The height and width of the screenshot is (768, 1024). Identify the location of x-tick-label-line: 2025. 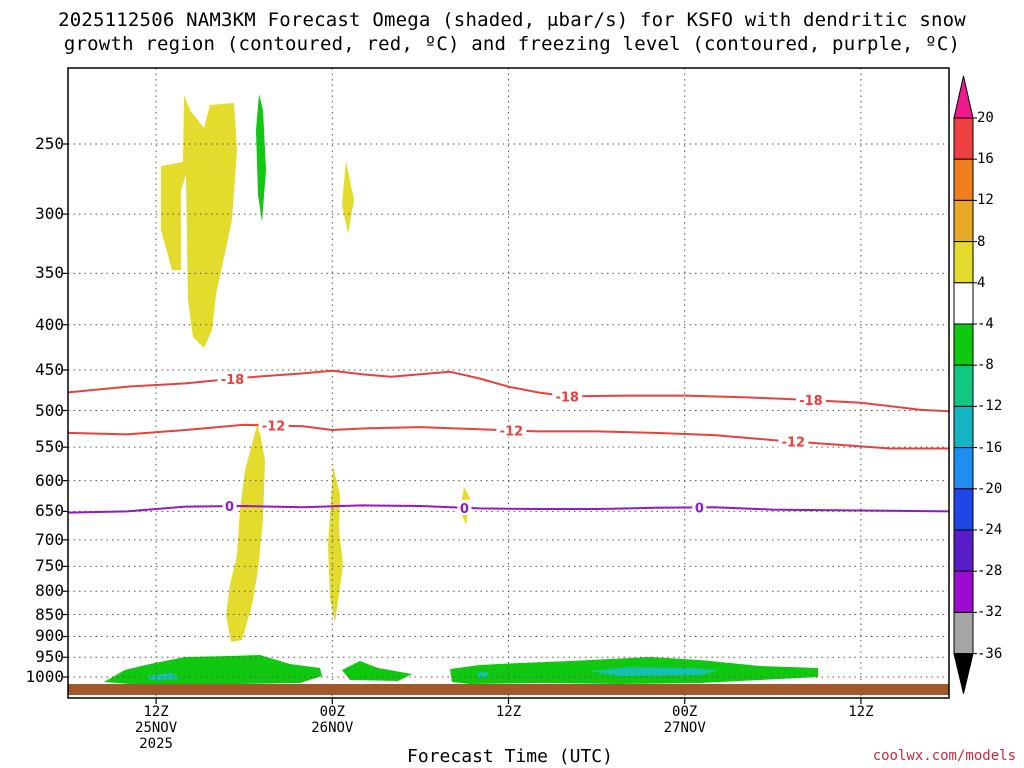
(156, 744).